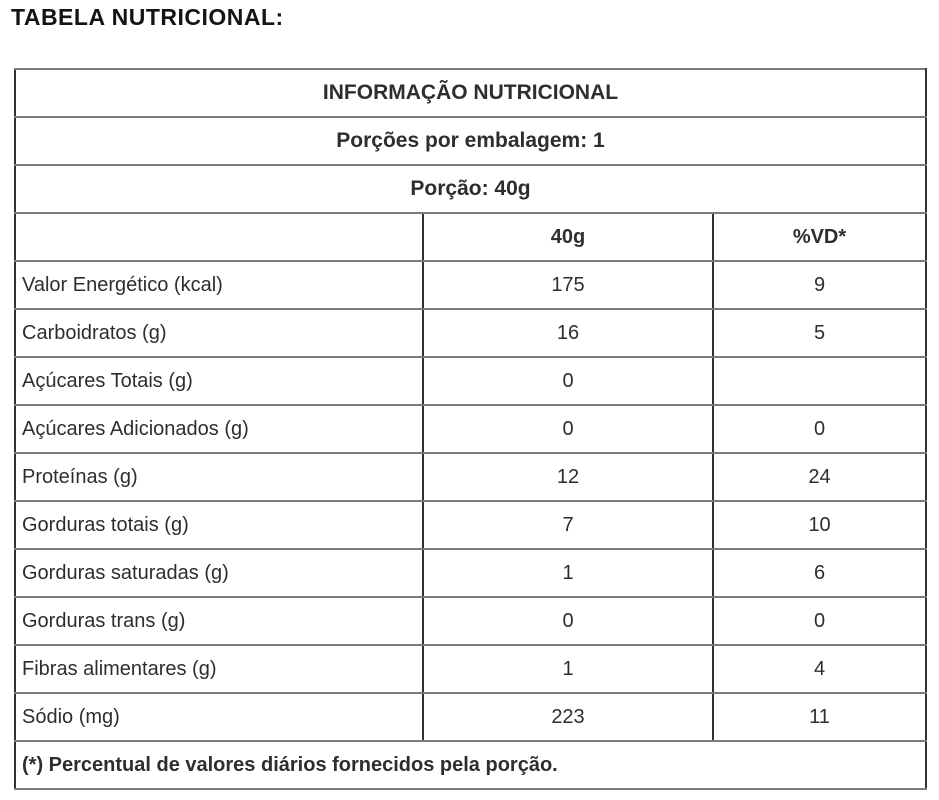 This screenshot has height=800, width=939. I want to click on portion-size: Porção: 40g, so click(470, 189).